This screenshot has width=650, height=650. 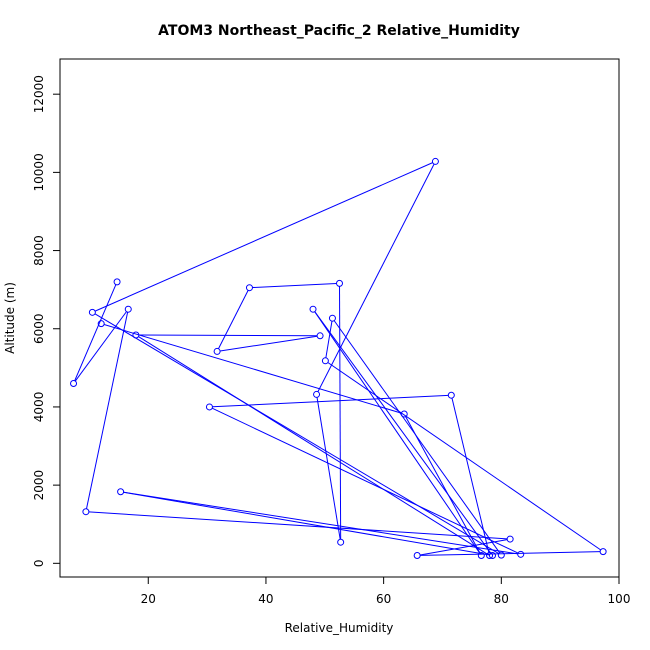 I want to click on x-tick-label: 40, so click(x=265, y=599).